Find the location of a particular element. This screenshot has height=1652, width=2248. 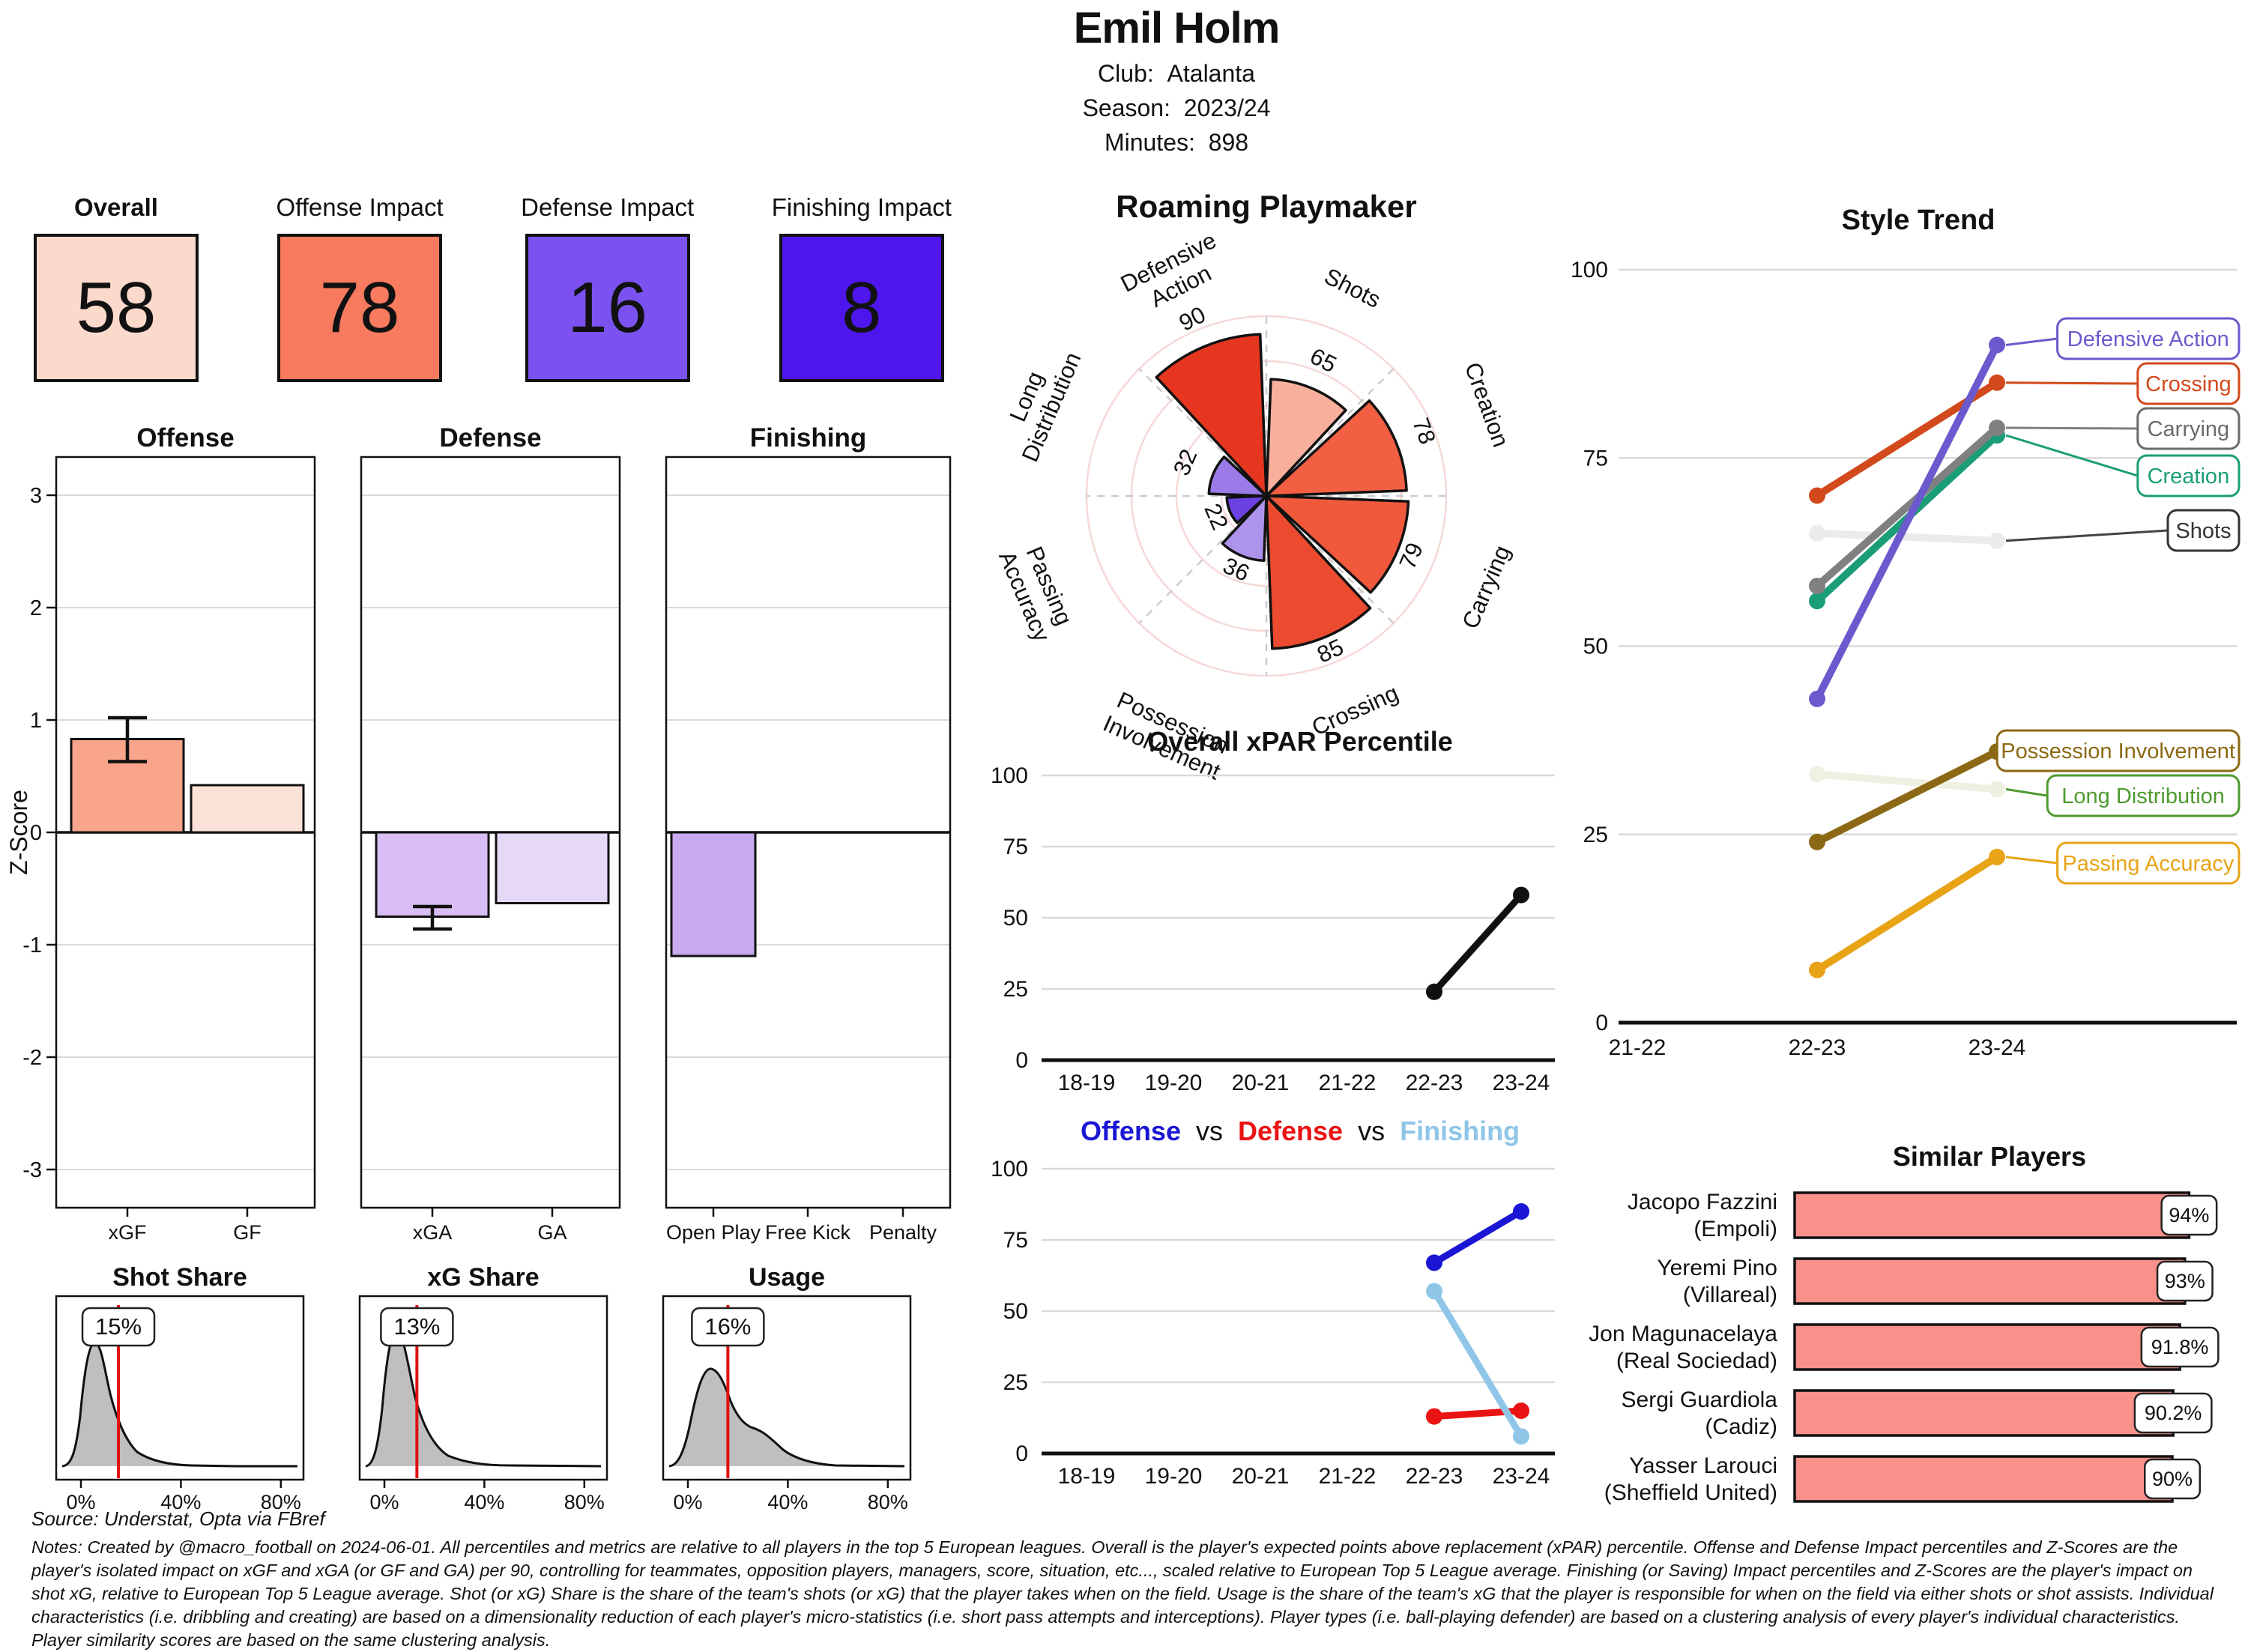

x-tick: 18-19 is located at coordinates (1087, 1476).